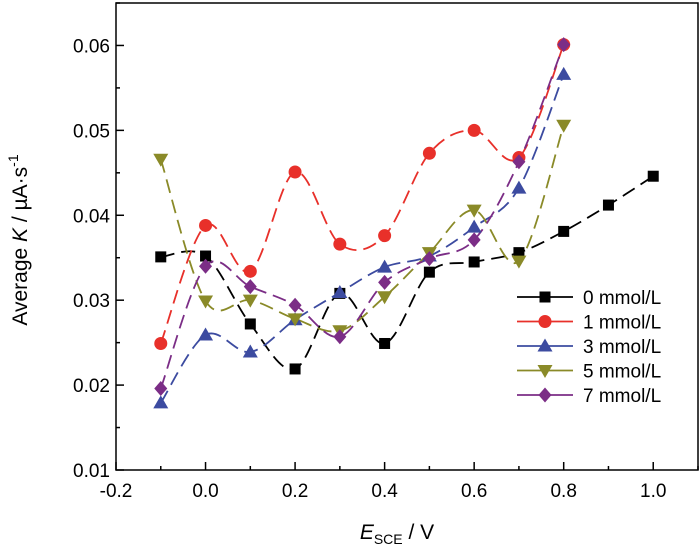 This screenshot has height=550, width=700. Describe the element at coordinates (622, 372) in the screenshot. I see `legend-label-3: 5 mmol/L` at that location.